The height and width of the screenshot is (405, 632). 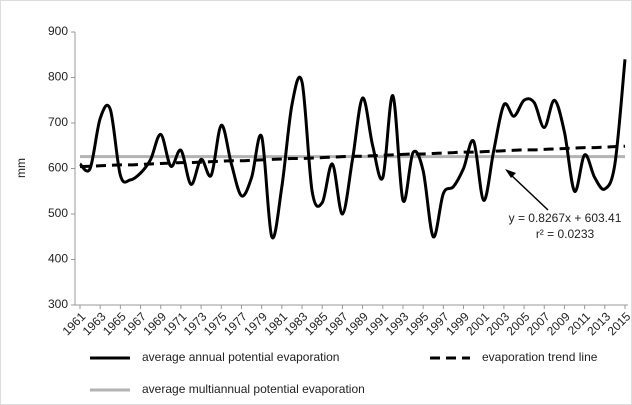 What do you see at coordinates (565, 218) in the screenshot?
I see `annotation: y = 0.8267x + 603.41` at bounding box center [565, 218].